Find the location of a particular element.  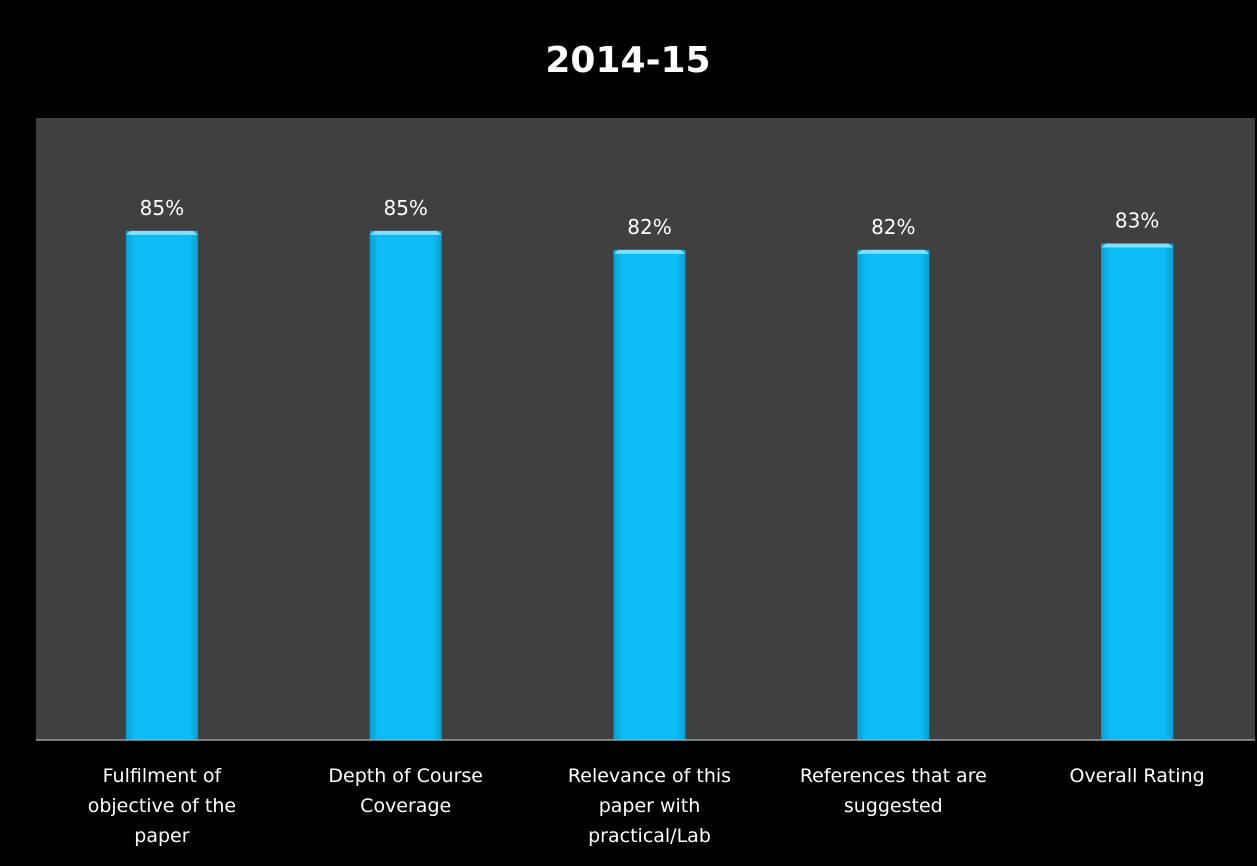

value-labels-layer: 85% 85% 82% 82% 83% is located at coordinates (650, 217).